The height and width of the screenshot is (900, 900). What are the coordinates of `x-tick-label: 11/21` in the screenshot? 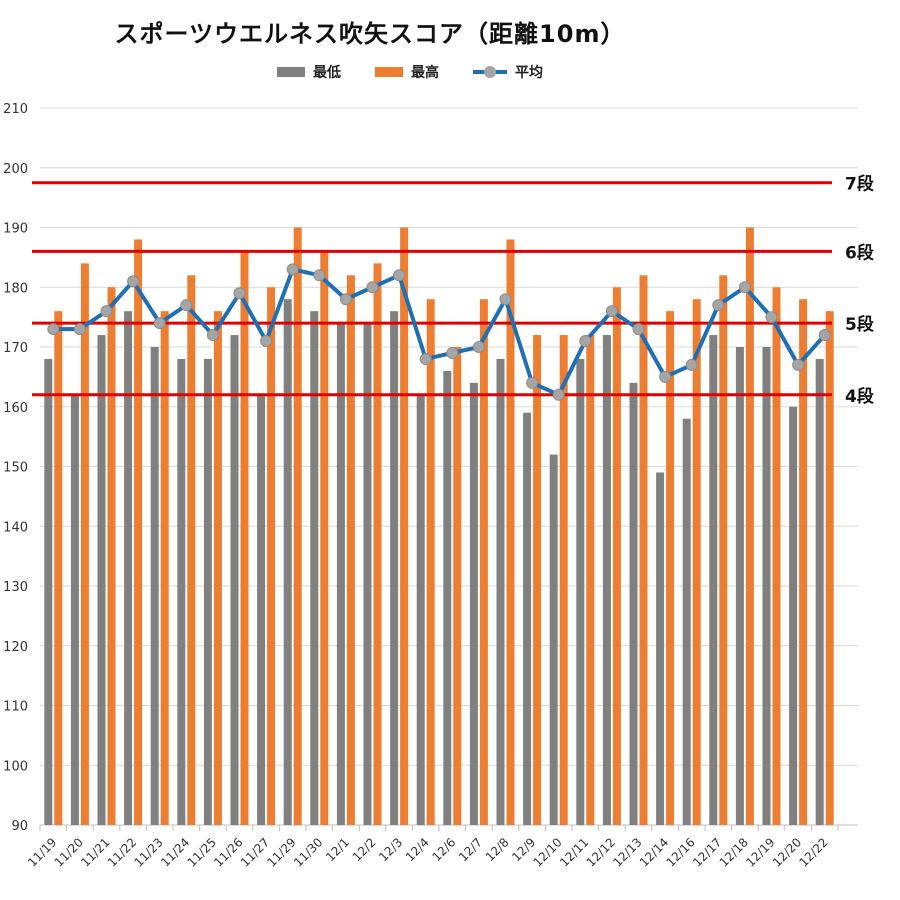 It's located at (95, 852).